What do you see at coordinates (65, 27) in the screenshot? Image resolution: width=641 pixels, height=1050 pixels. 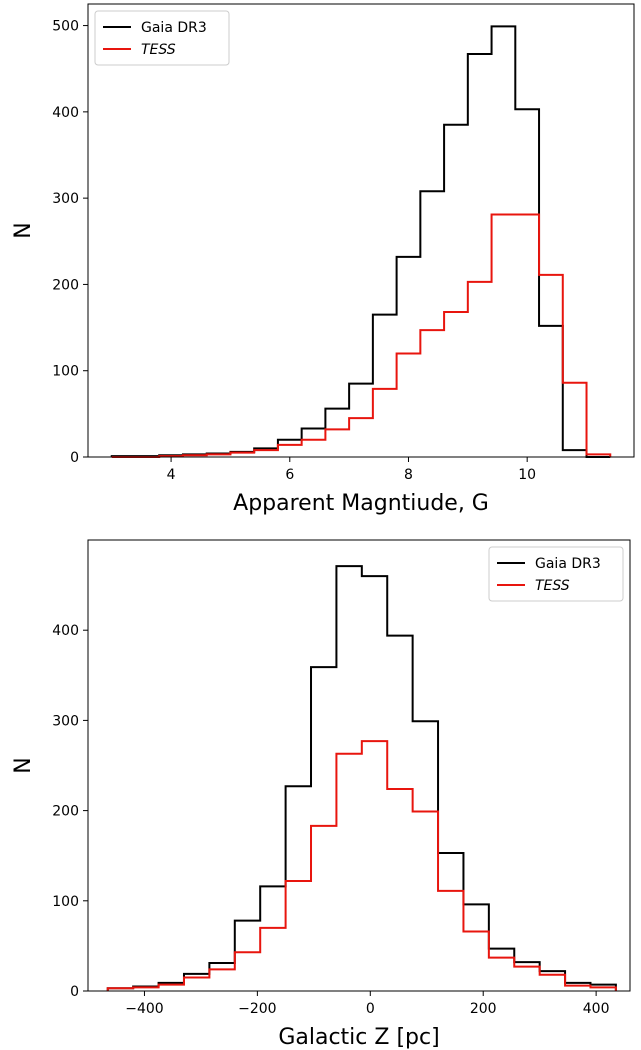 I see `y-tick-label: 500` at bounding box center [65, 27].